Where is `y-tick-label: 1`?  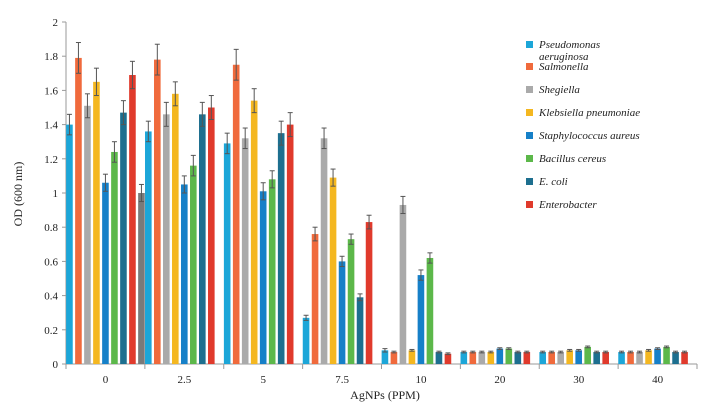
y-tick-label: 1 is located at coordinates (56, 194).